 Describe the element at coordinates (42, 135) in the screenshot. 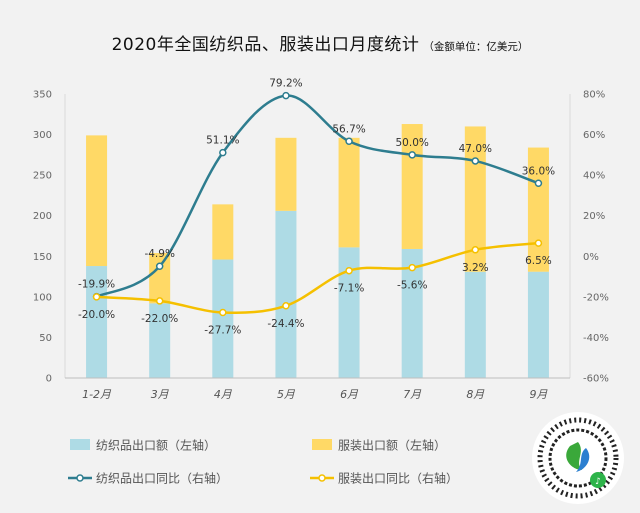

I see `left-tick-label: 300` at that location.